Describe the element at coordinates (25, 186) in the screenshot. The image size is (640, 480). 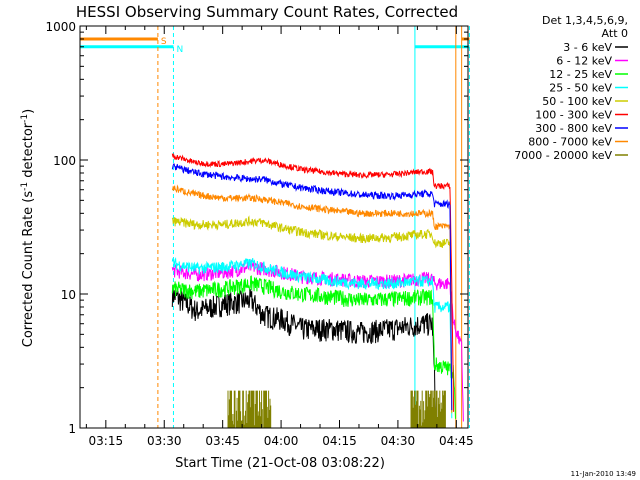
I see `y-axis-label-sup1: -1` at that location.